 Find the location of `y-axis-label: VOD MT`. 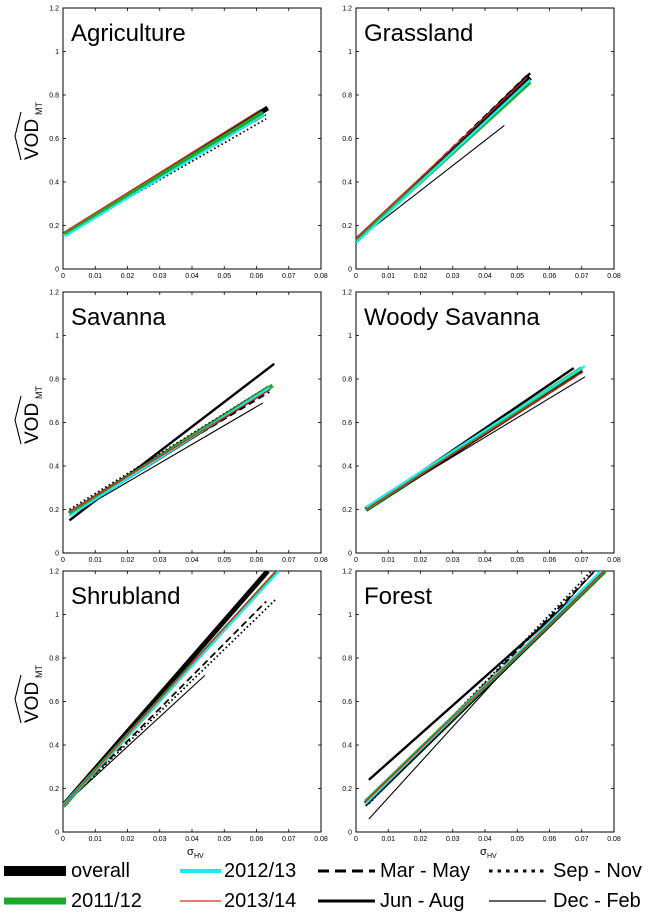

y-axis-label: VOD MT is located at coordinates (29, 131).